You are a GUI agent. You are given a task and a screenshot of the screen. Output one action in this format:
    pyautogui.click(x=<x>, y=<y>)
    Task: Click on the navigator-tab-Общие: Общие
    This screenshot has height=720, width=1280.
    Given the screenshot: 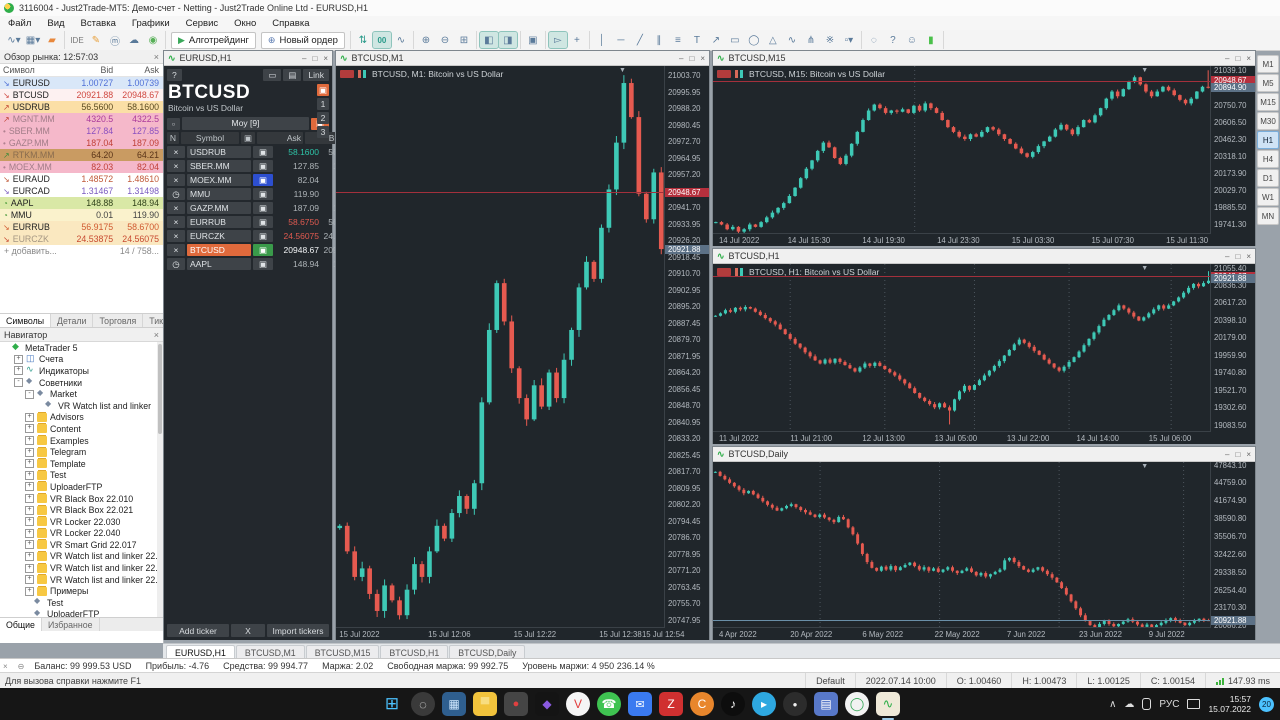 What is the action you would take?
    pyautogui.click(x=21, y=624)
    